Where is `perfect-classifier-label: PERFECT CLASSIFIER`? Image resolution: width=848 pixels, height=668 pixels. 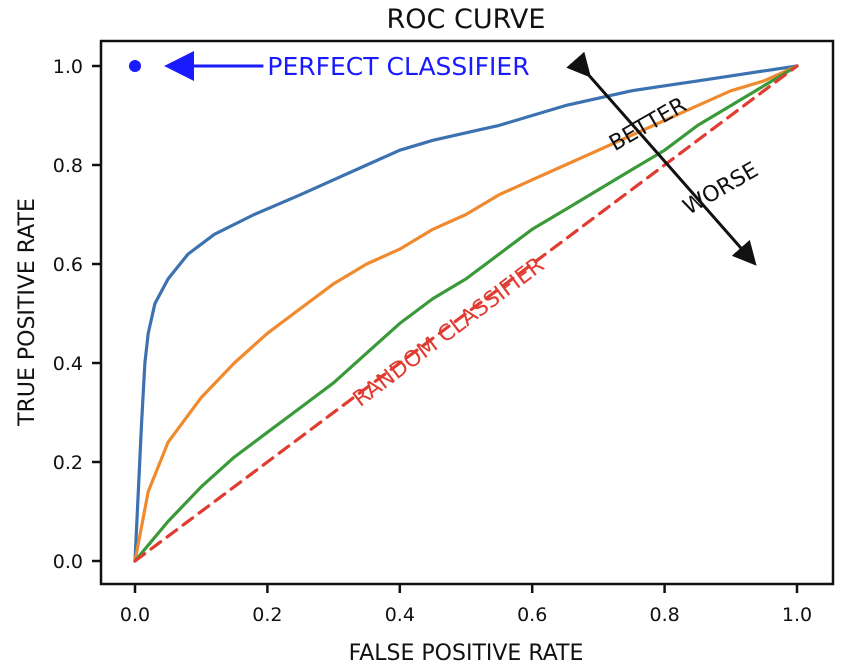
perfect-classifier-label: PERFECT CLASSIFIER is located at coordinates (398, 66).